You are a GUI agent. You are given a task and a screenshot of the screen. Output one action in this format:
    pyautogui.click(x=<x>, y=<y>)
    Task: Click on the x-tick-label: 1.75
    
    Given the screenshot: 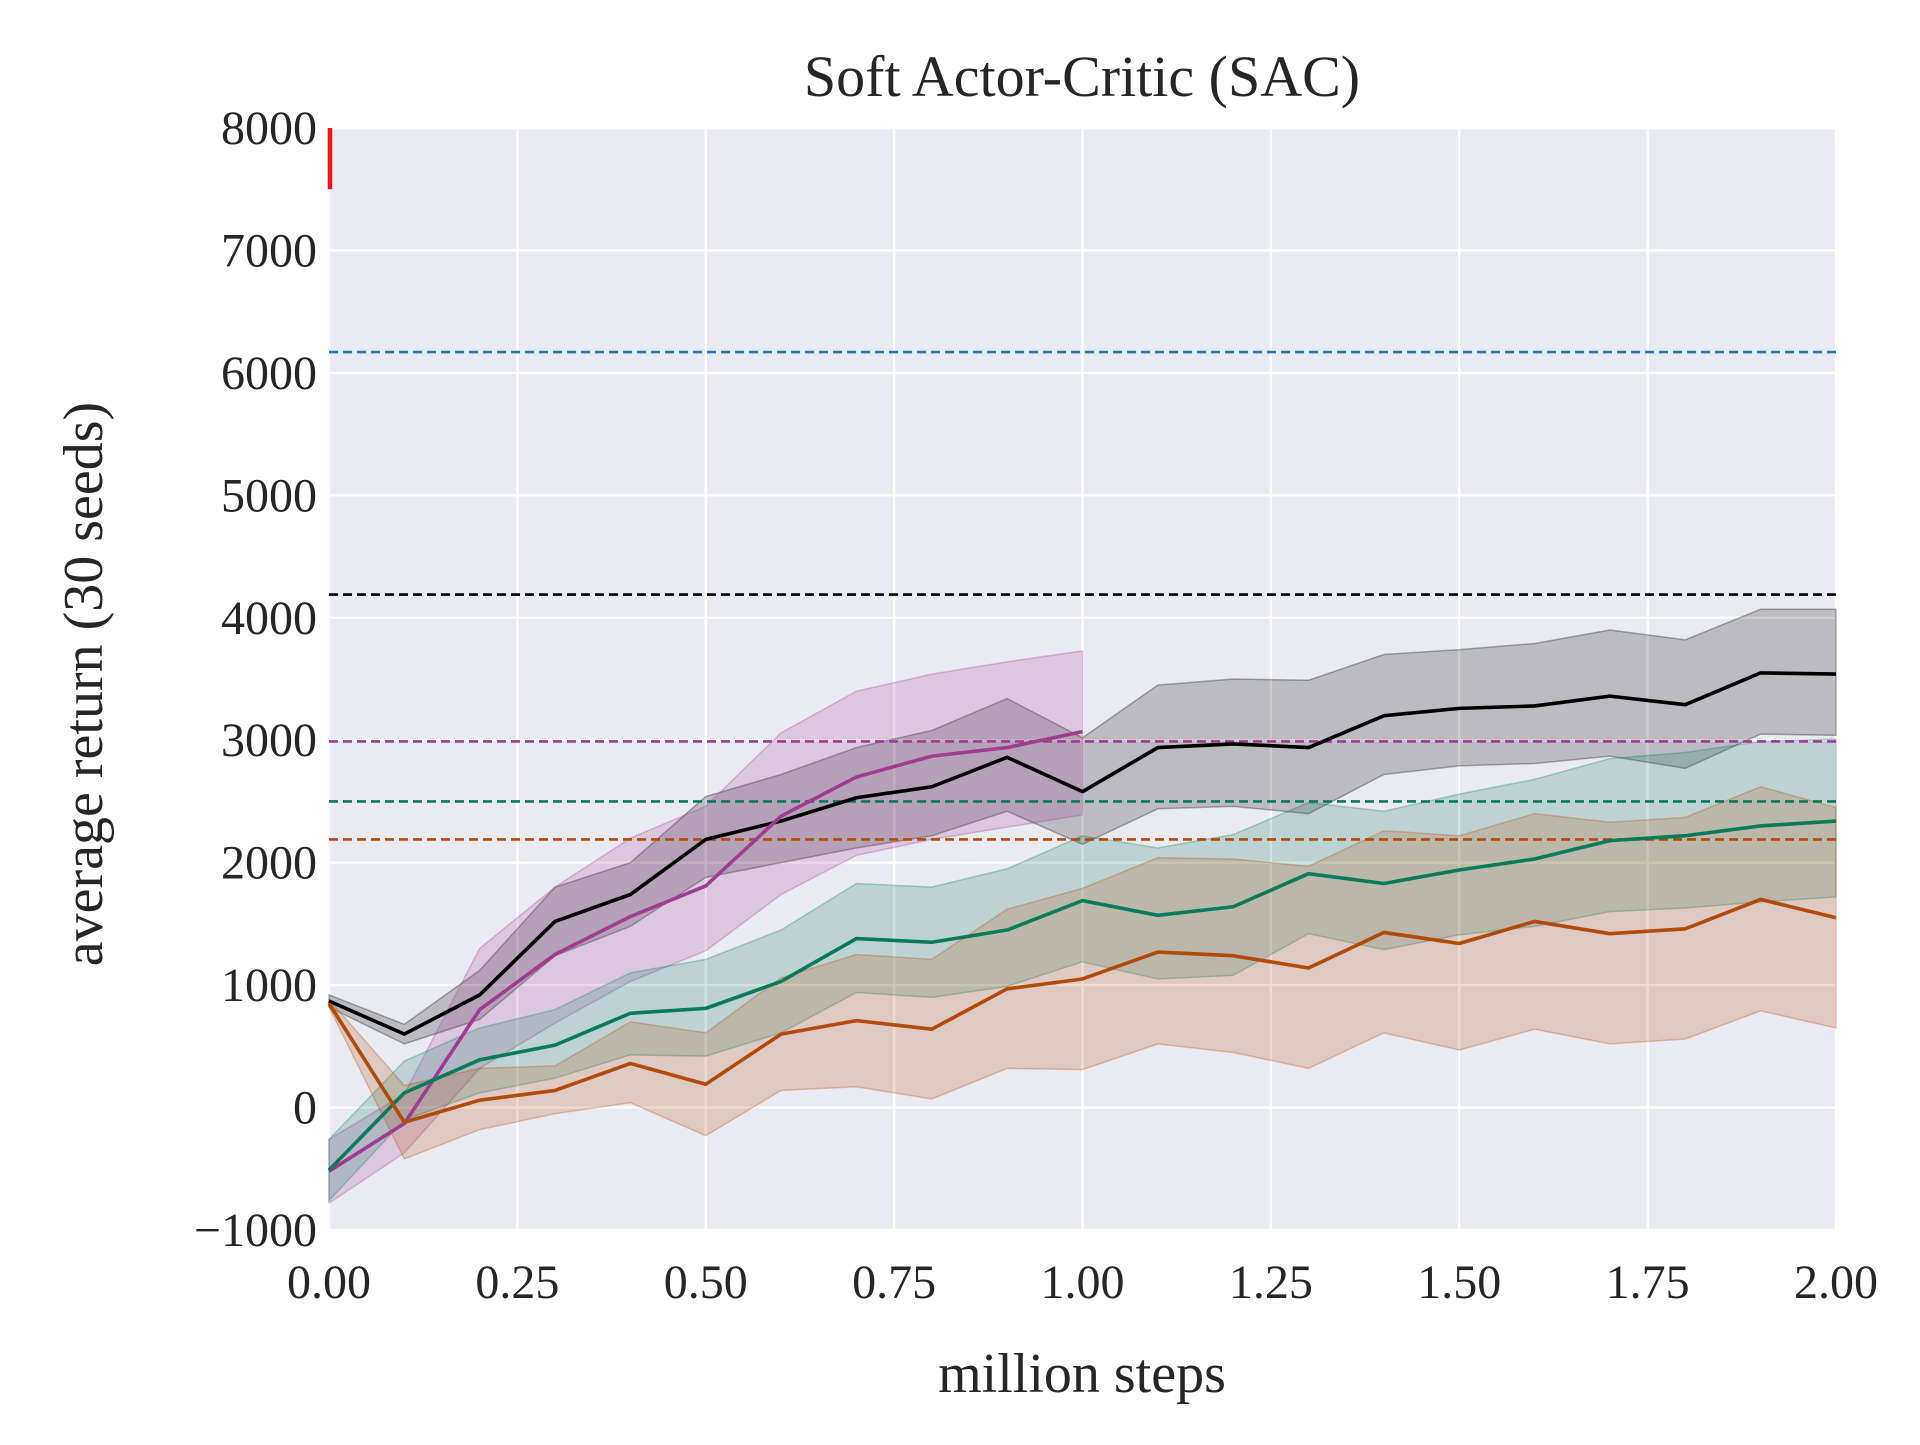 What is the action you would take?
    pyautogui.click(x=1648, y=1282)
    